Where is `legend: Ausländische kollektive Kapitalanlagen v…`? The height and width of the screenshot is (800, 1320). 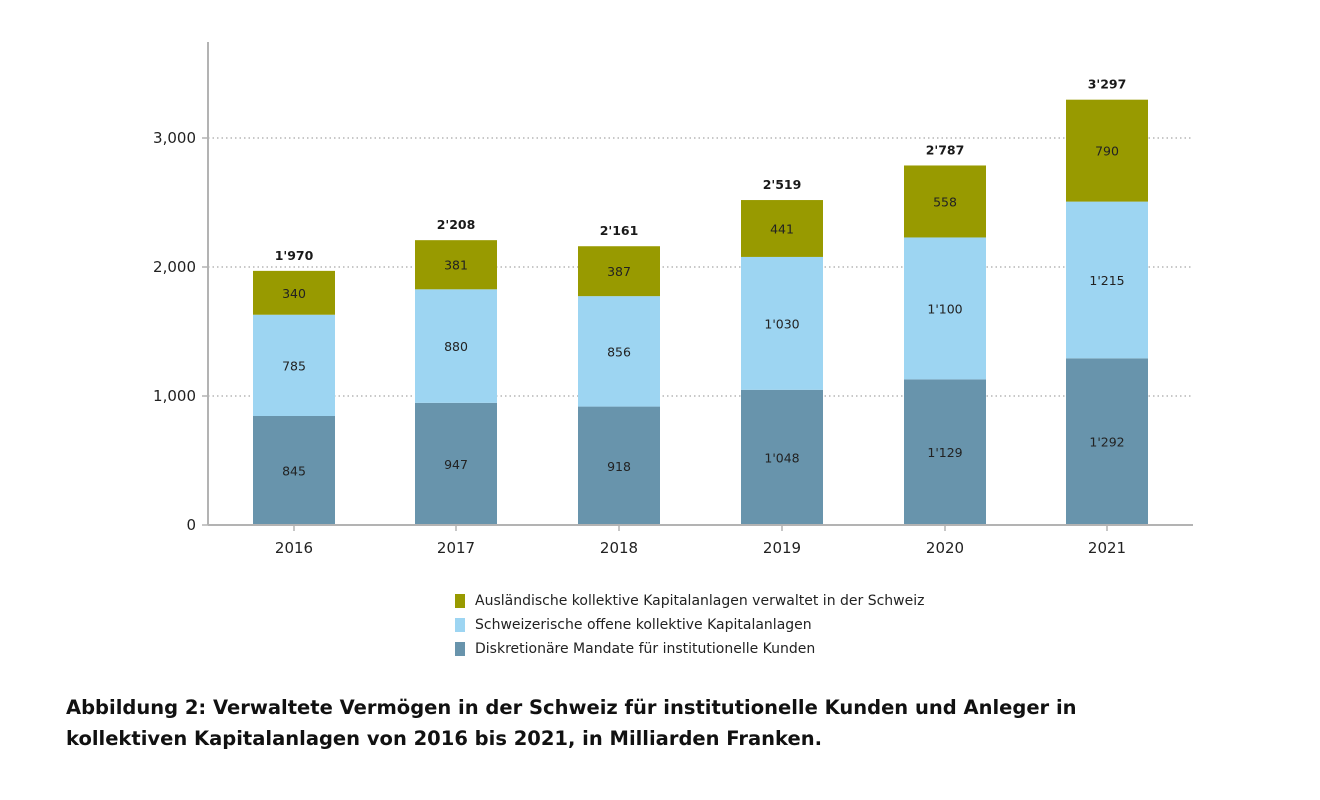
legend: Ausländische kollektive Kapitalanlagen v… is located at coordinates (689, 625).